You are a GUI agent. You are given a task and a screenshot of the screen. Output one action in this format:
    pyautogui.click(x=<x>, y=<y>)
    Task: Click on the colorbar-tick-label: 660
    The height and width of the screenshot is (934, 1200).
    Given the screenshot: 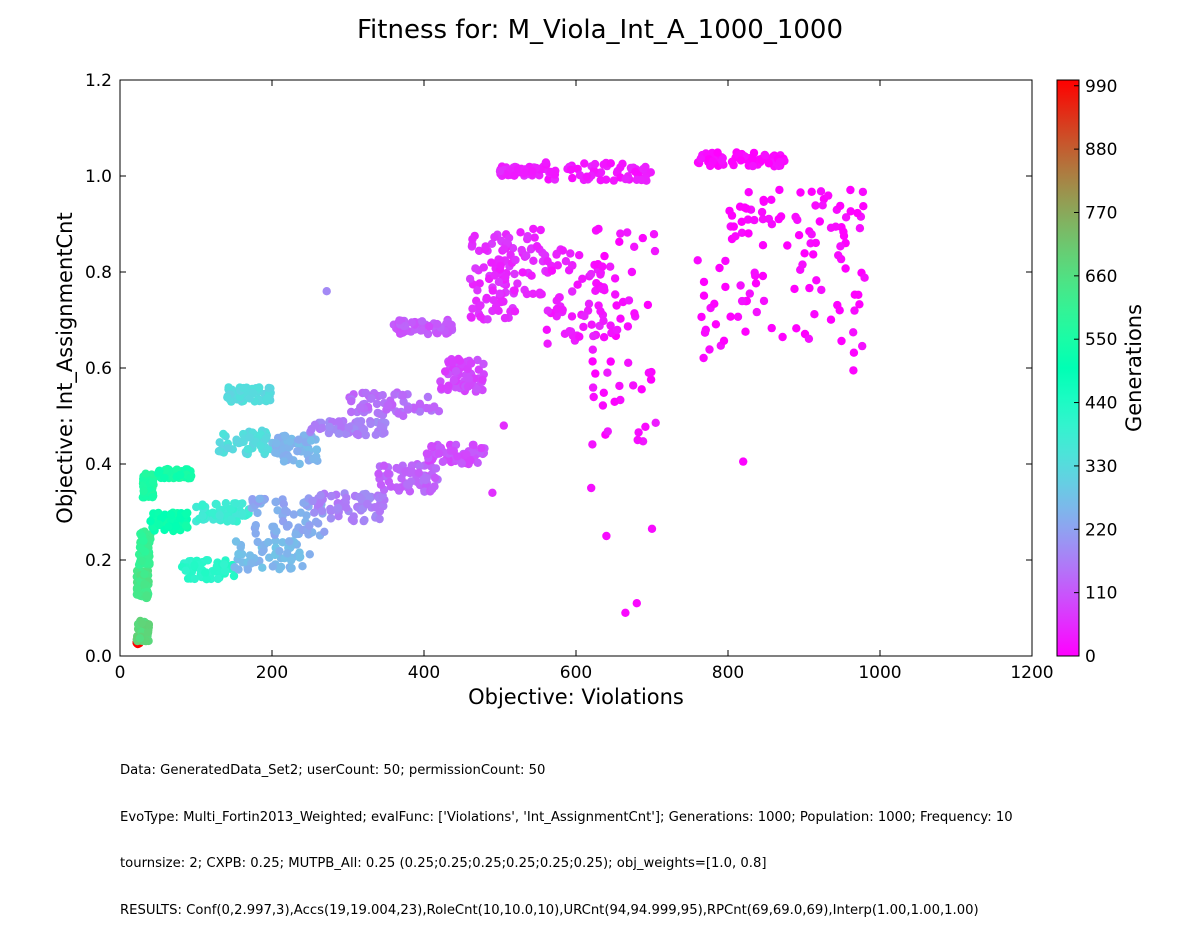 What is the action you would take?
    pyautogui.click(x=1101, y=277)
    